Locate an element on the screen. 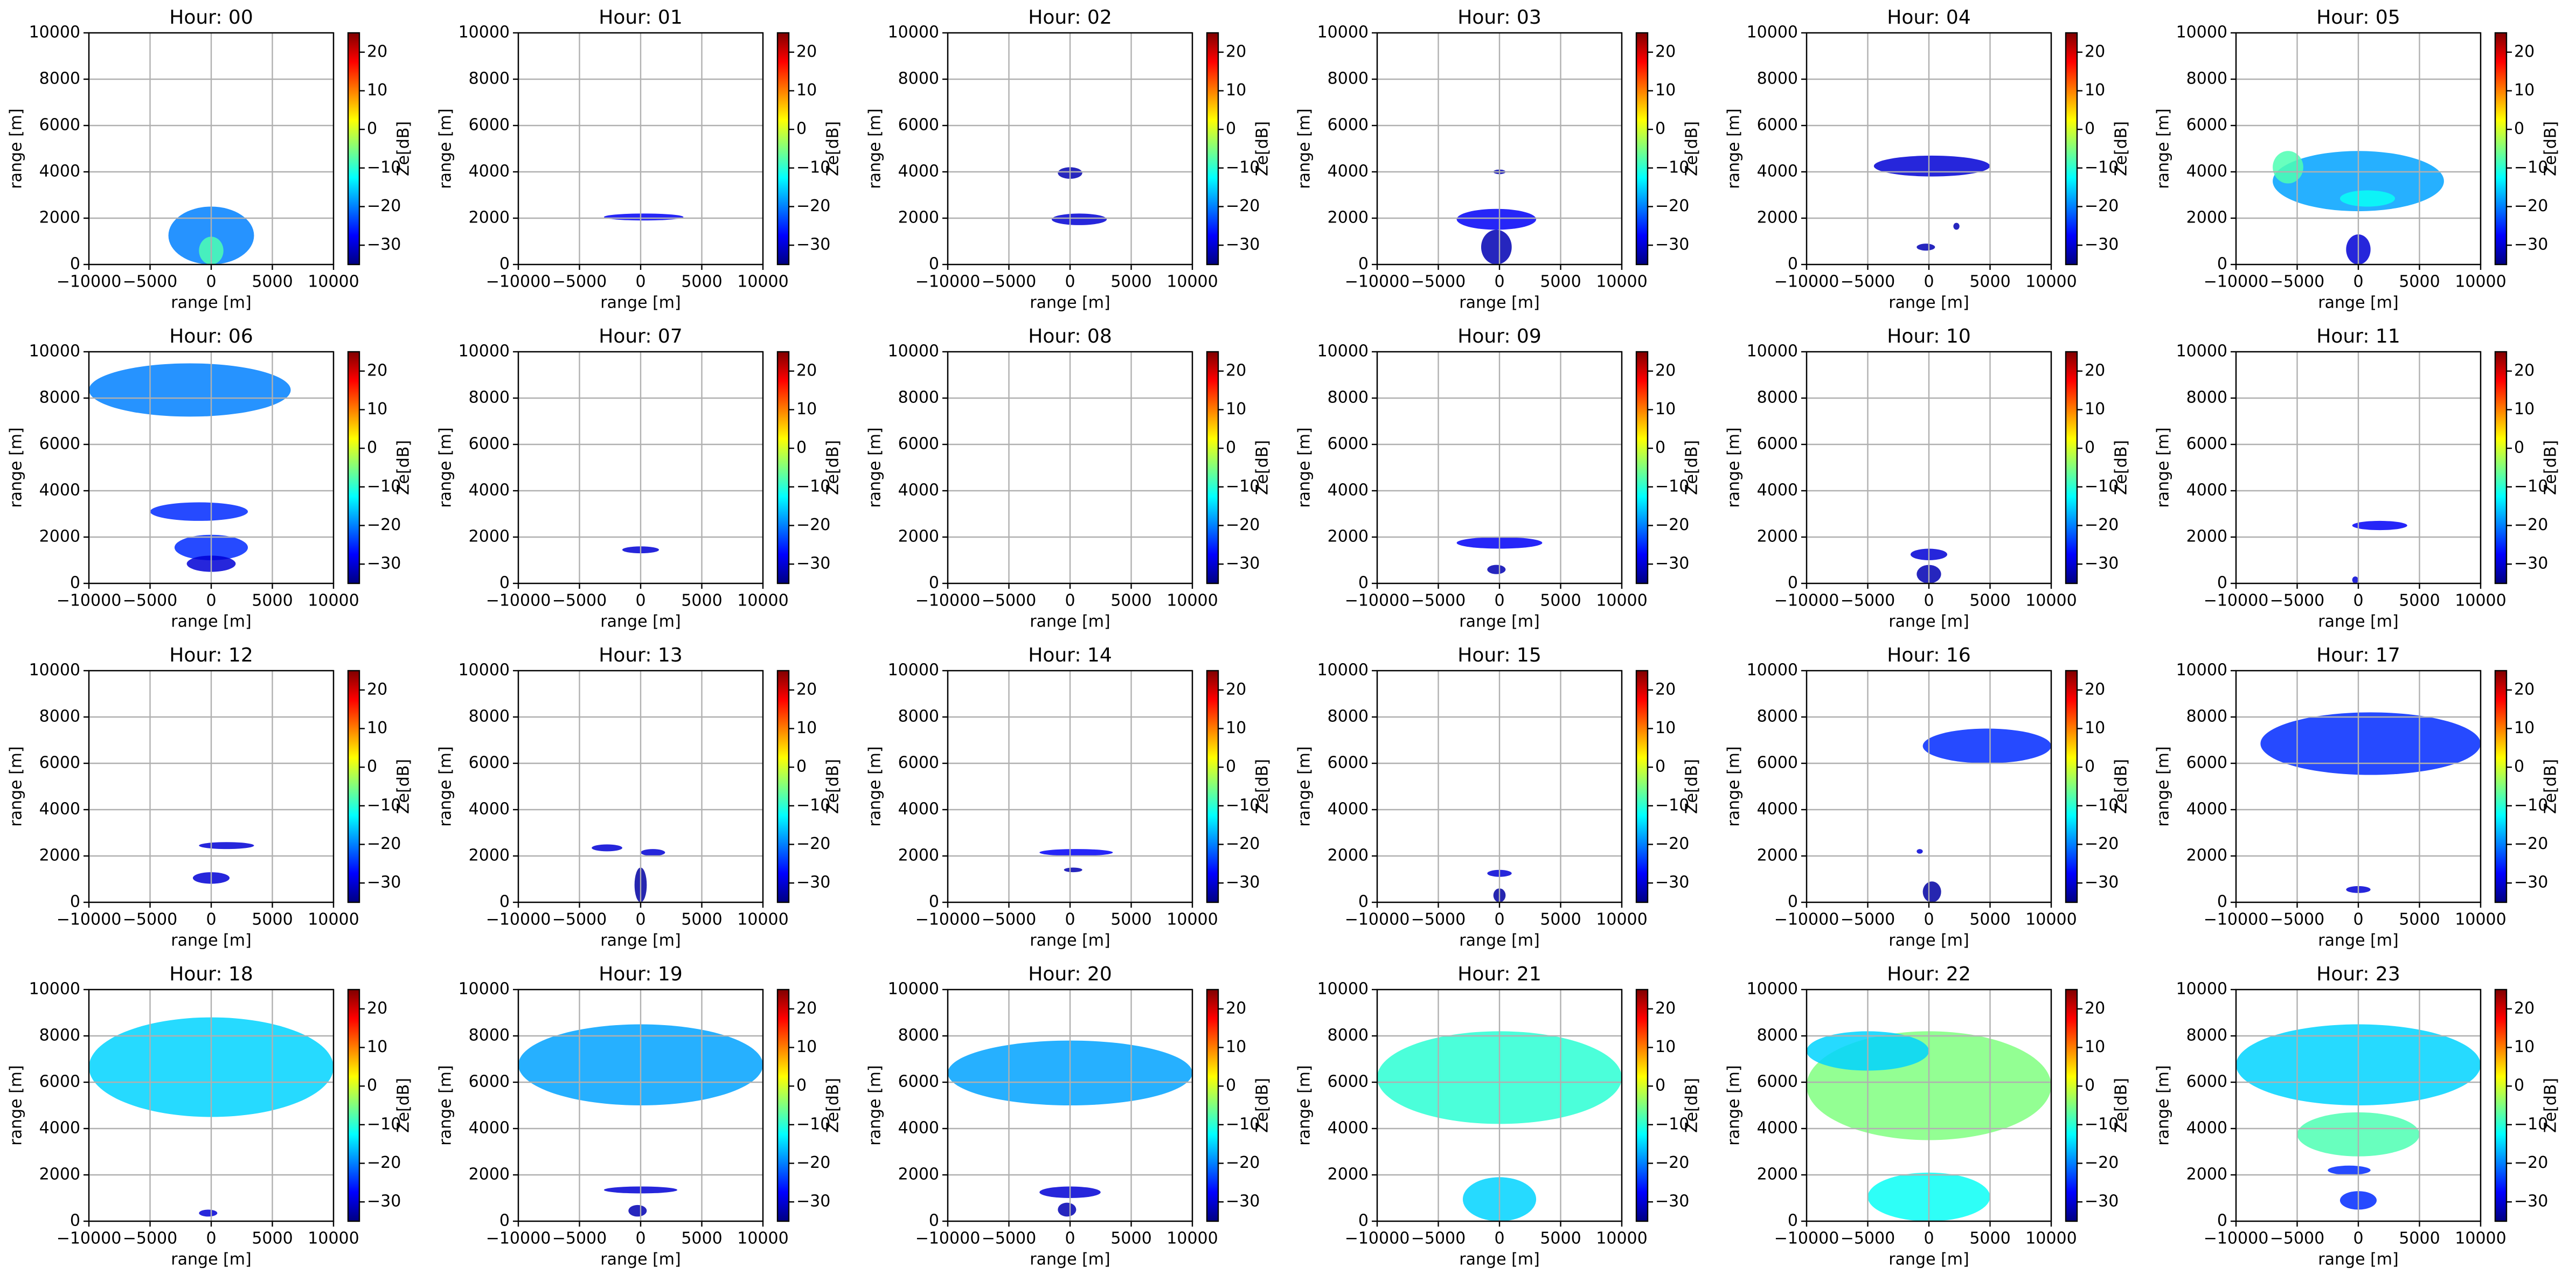  subplot-title: Hour: 02 is located at coordinates (1070, 17).